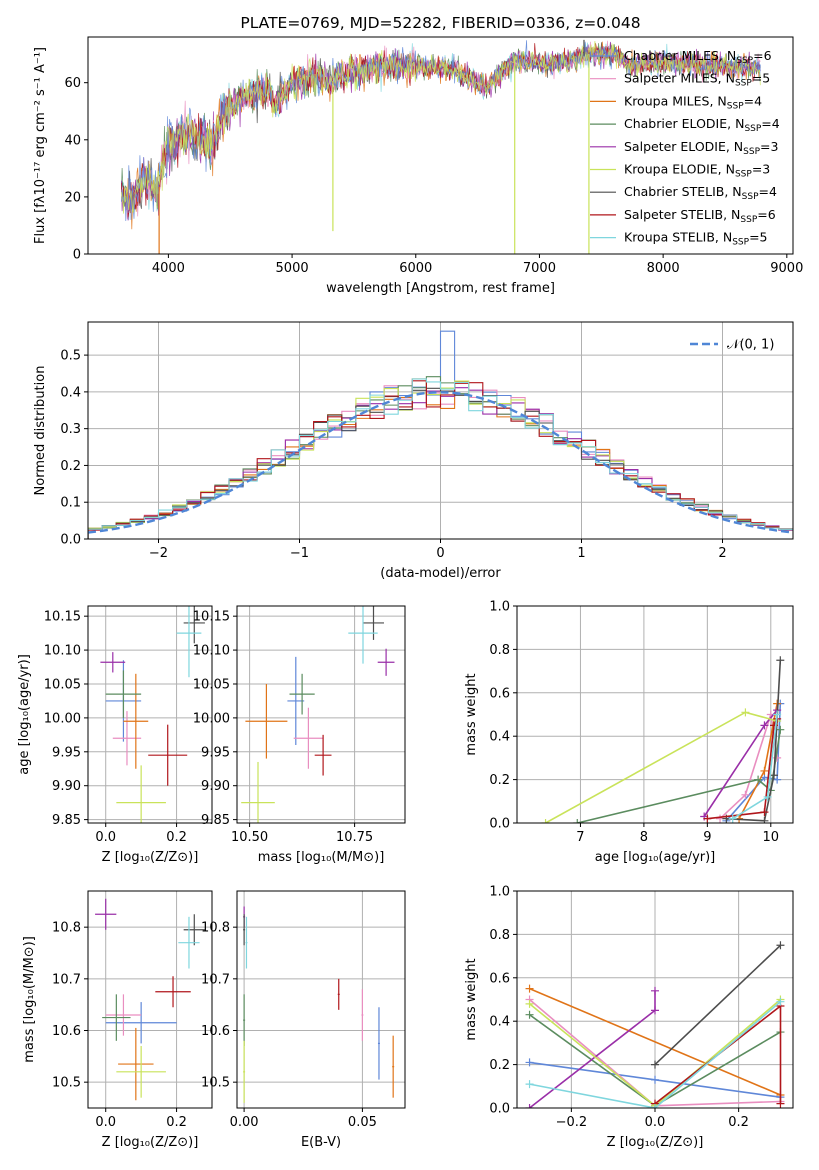 The image size is (819, 1170). What do you see at coordinates (66, 1031) in the screenshot?
I see `y-tick-label: 10.6` at bounding box center [66, 1031].